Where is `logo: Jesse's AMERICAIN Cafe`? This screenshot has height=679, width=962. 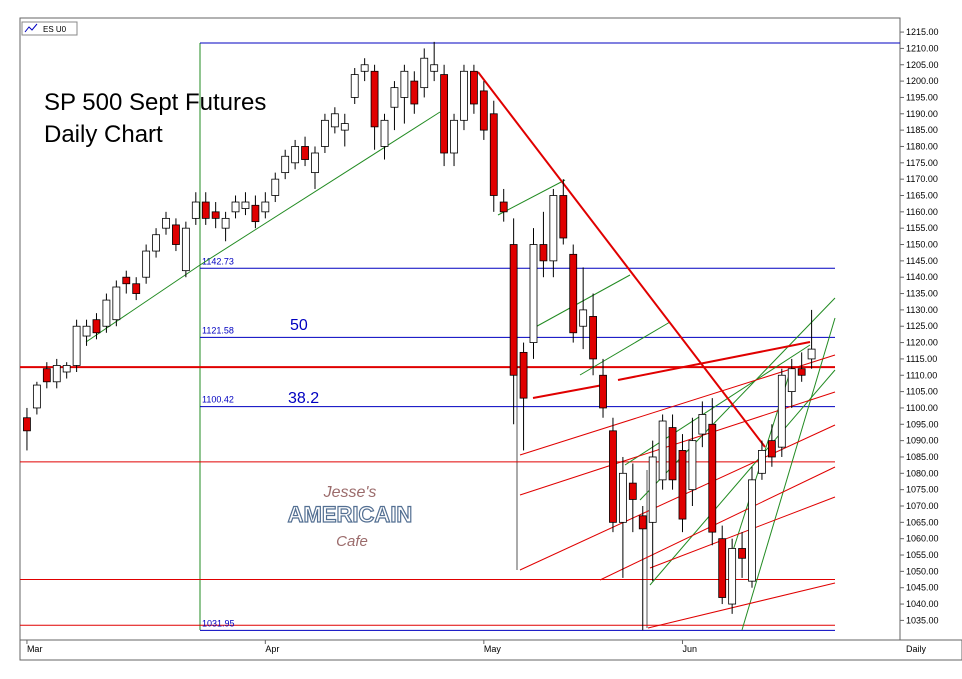
logo: Jesse's AMERICAIN Cafe is located at coordinates (350, 517).